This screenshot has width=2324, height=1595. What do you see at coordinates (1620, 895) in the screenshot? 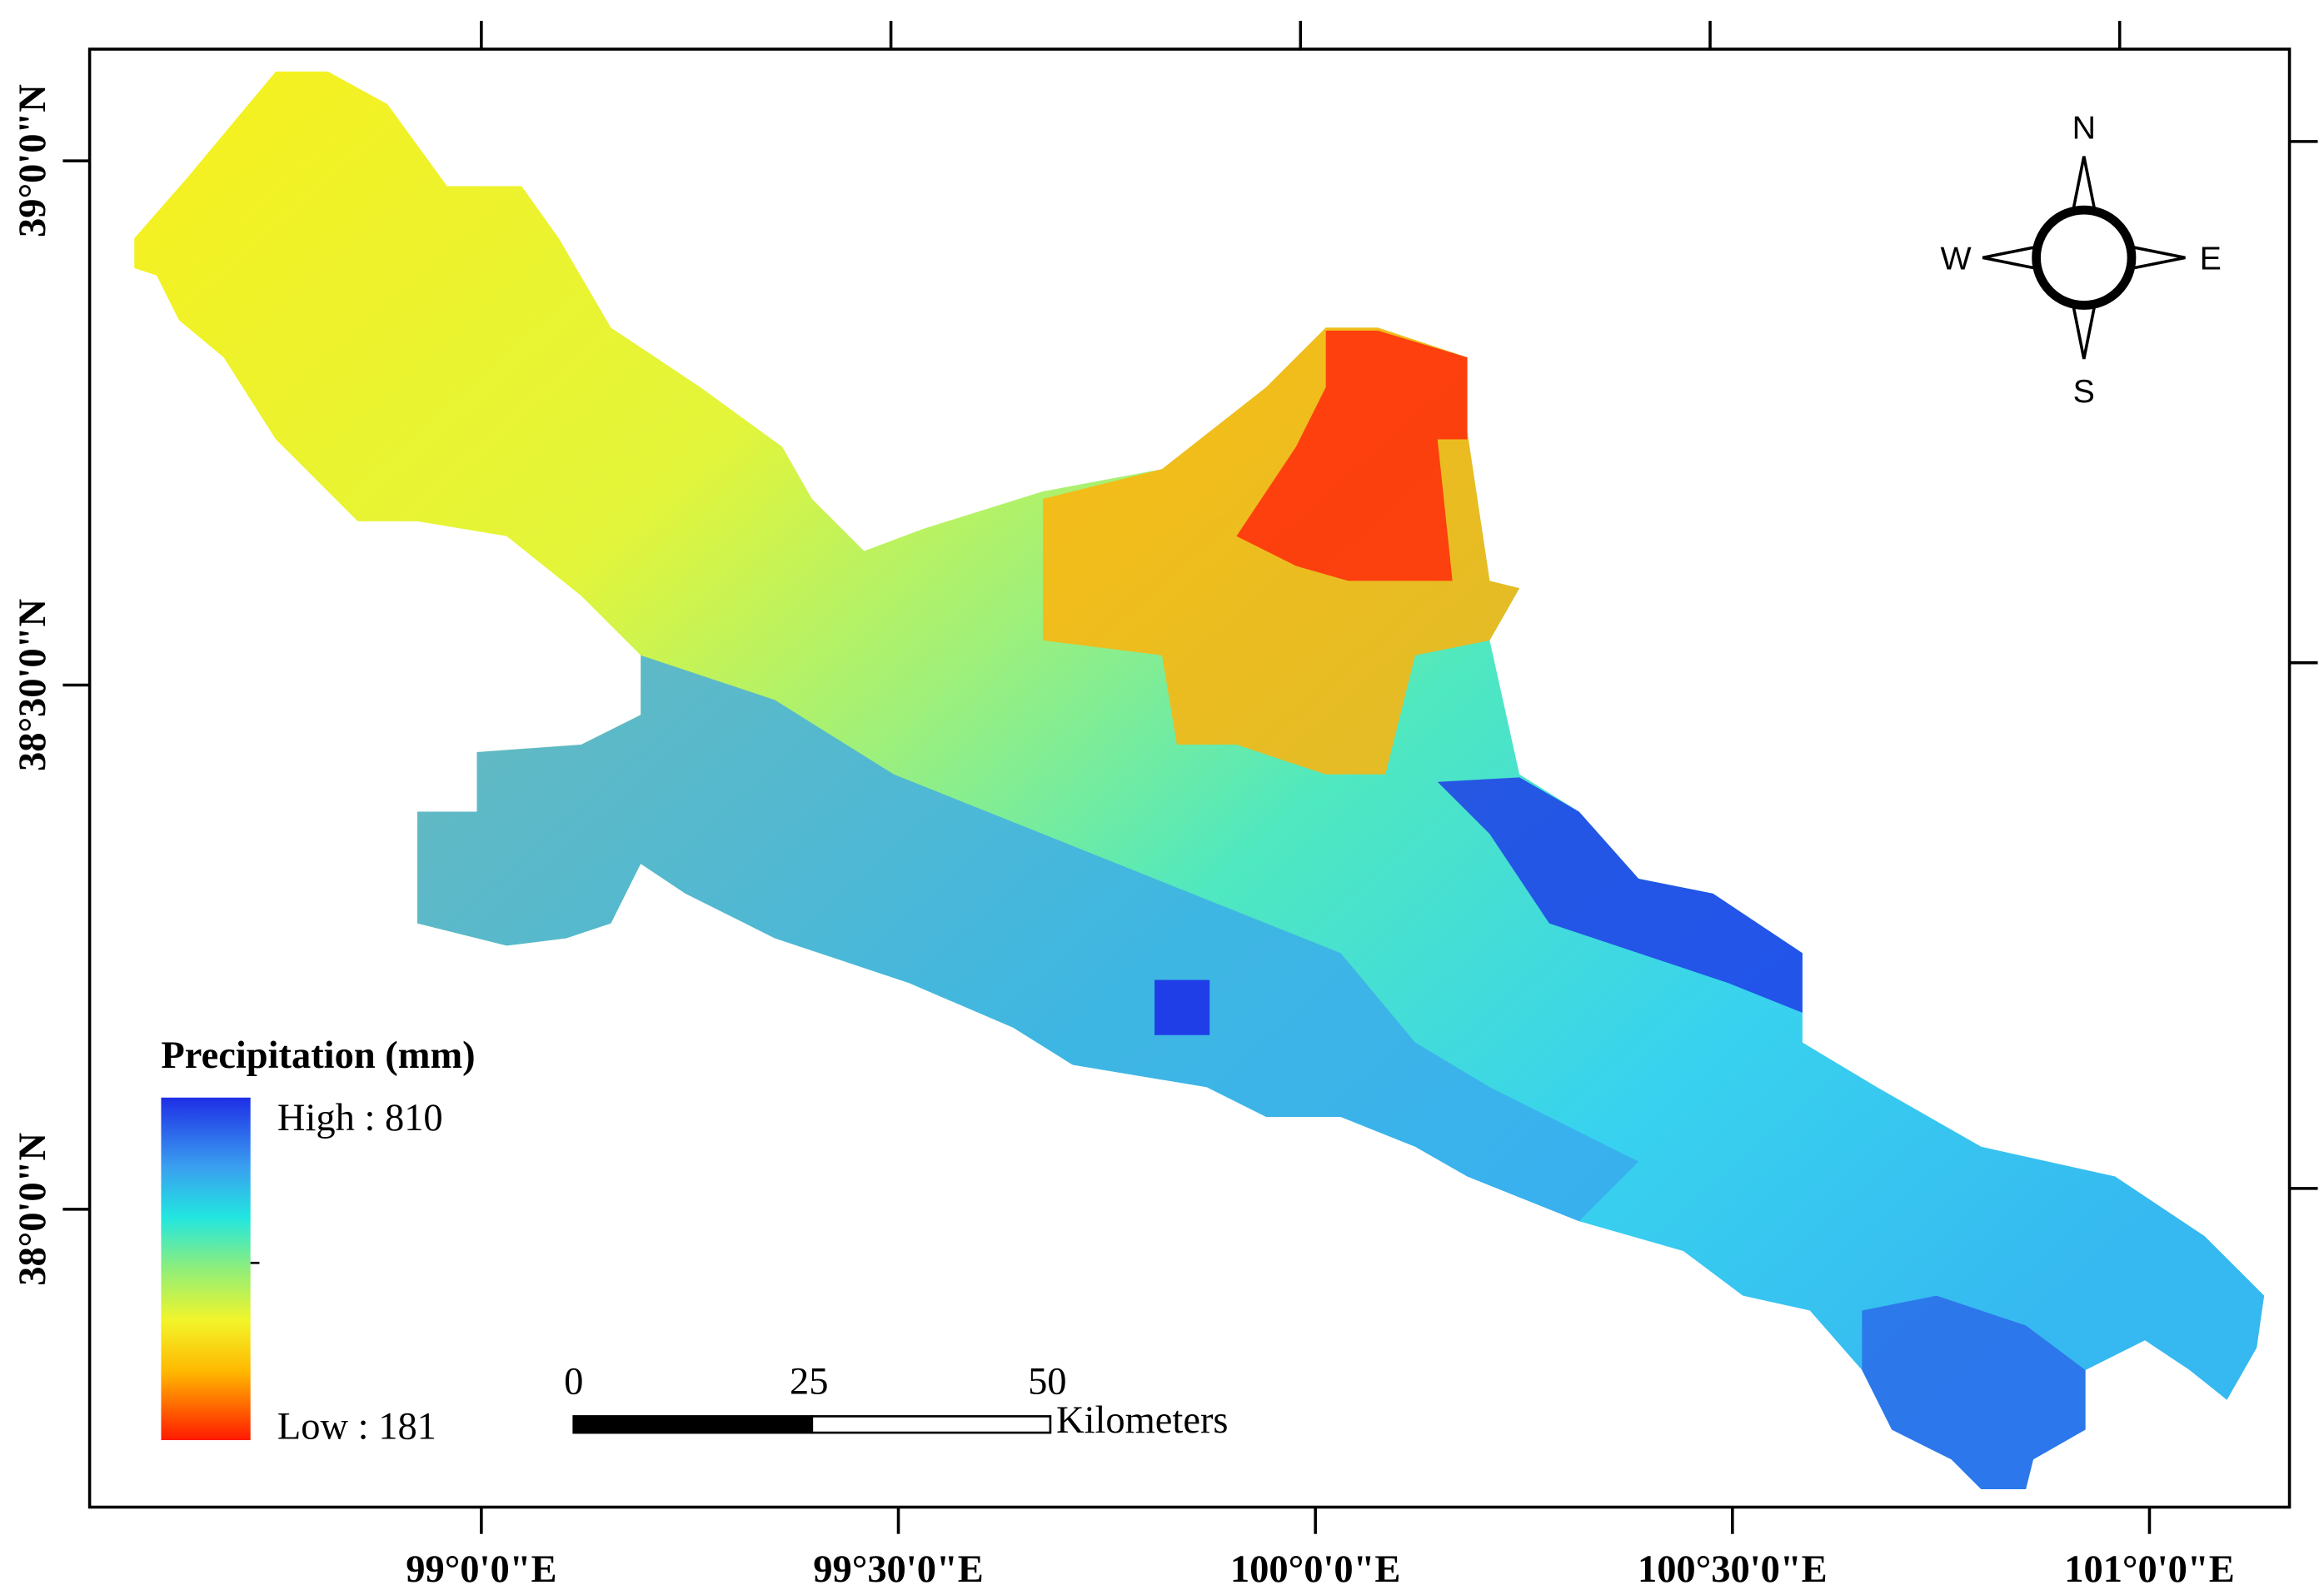
I see `blue-patch` at bounding box center [1620, 895].